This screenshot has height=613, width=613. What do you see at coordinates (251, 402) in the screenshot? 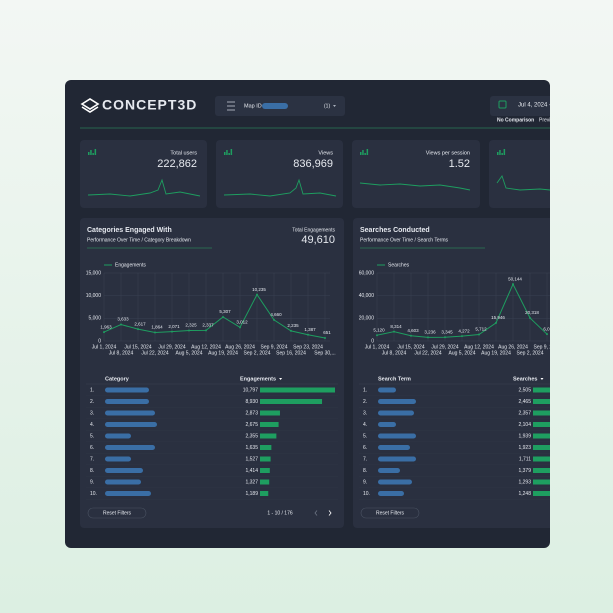
I see `cell-value: 8,930` at bounding box center [251, 402].